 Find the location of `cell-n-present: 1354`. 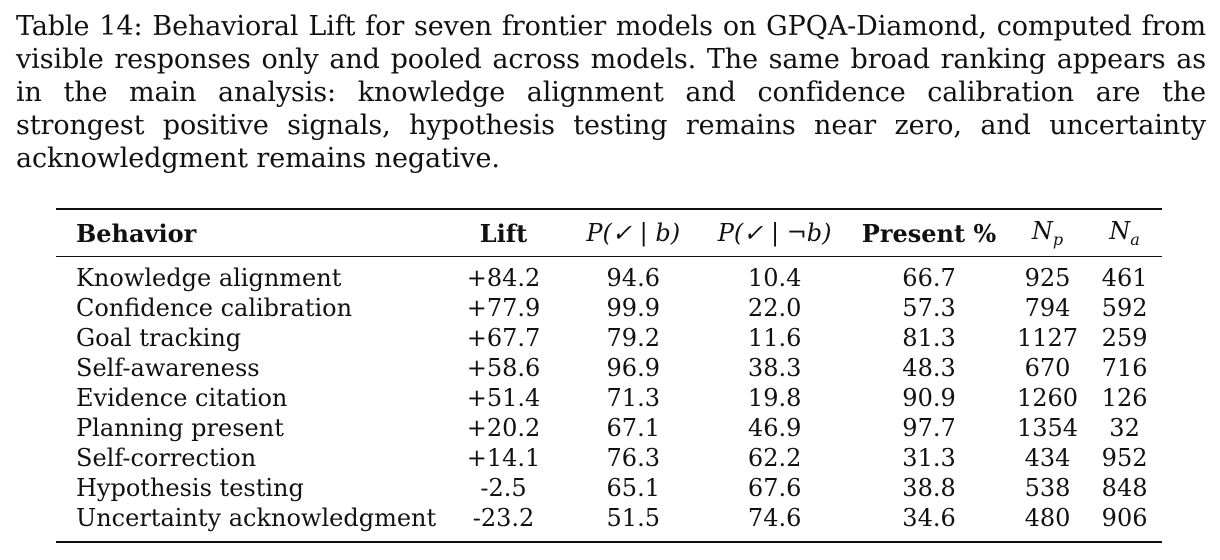

cell-n-present: 1354 is located at coordinates (1047, 428).